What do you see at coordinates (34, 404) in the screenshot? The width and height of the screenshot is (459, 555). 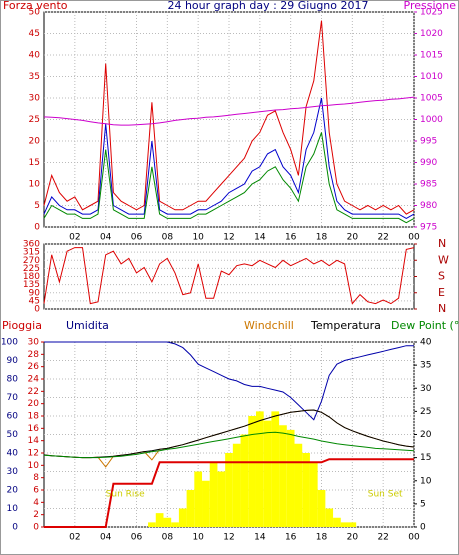 I see `y3-tick-label: 20` at bounding box center [34, 404].